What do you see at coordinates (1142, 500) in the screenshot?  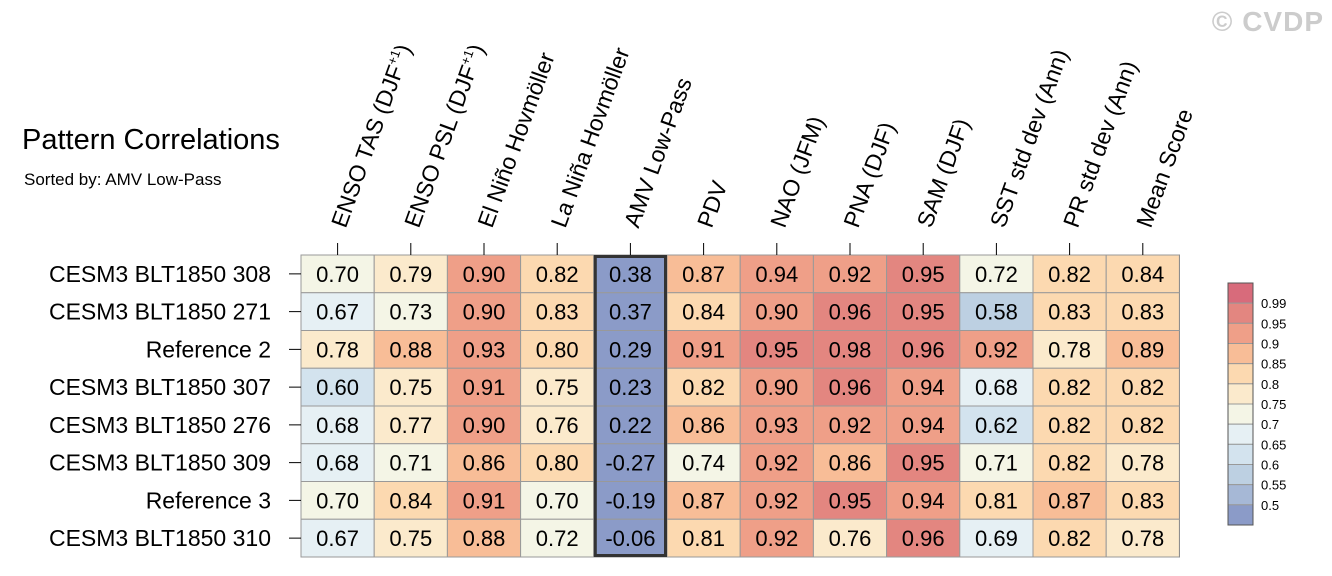 I see `cell-value-label: 0.83` at bounding box center [1142, 500].